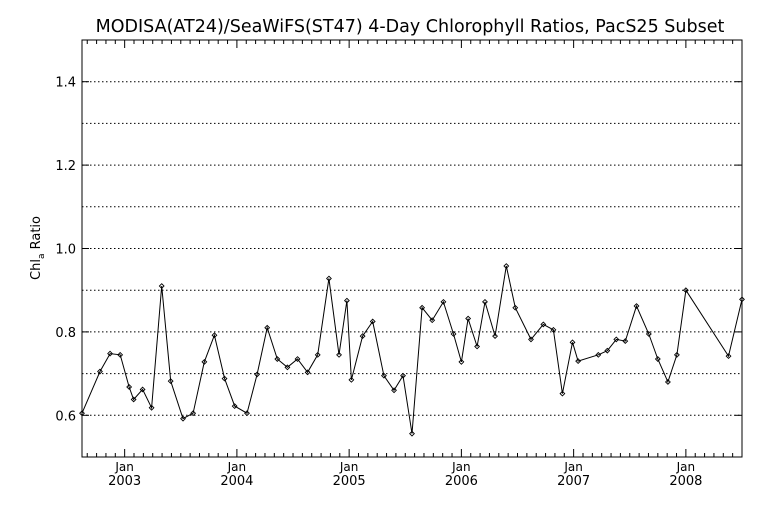 The height and width of the screenshot is (512, 768). Describe the element at coordinates (65, 166) in the screenshot. I see `y-tick-label: 1.2` at that location.